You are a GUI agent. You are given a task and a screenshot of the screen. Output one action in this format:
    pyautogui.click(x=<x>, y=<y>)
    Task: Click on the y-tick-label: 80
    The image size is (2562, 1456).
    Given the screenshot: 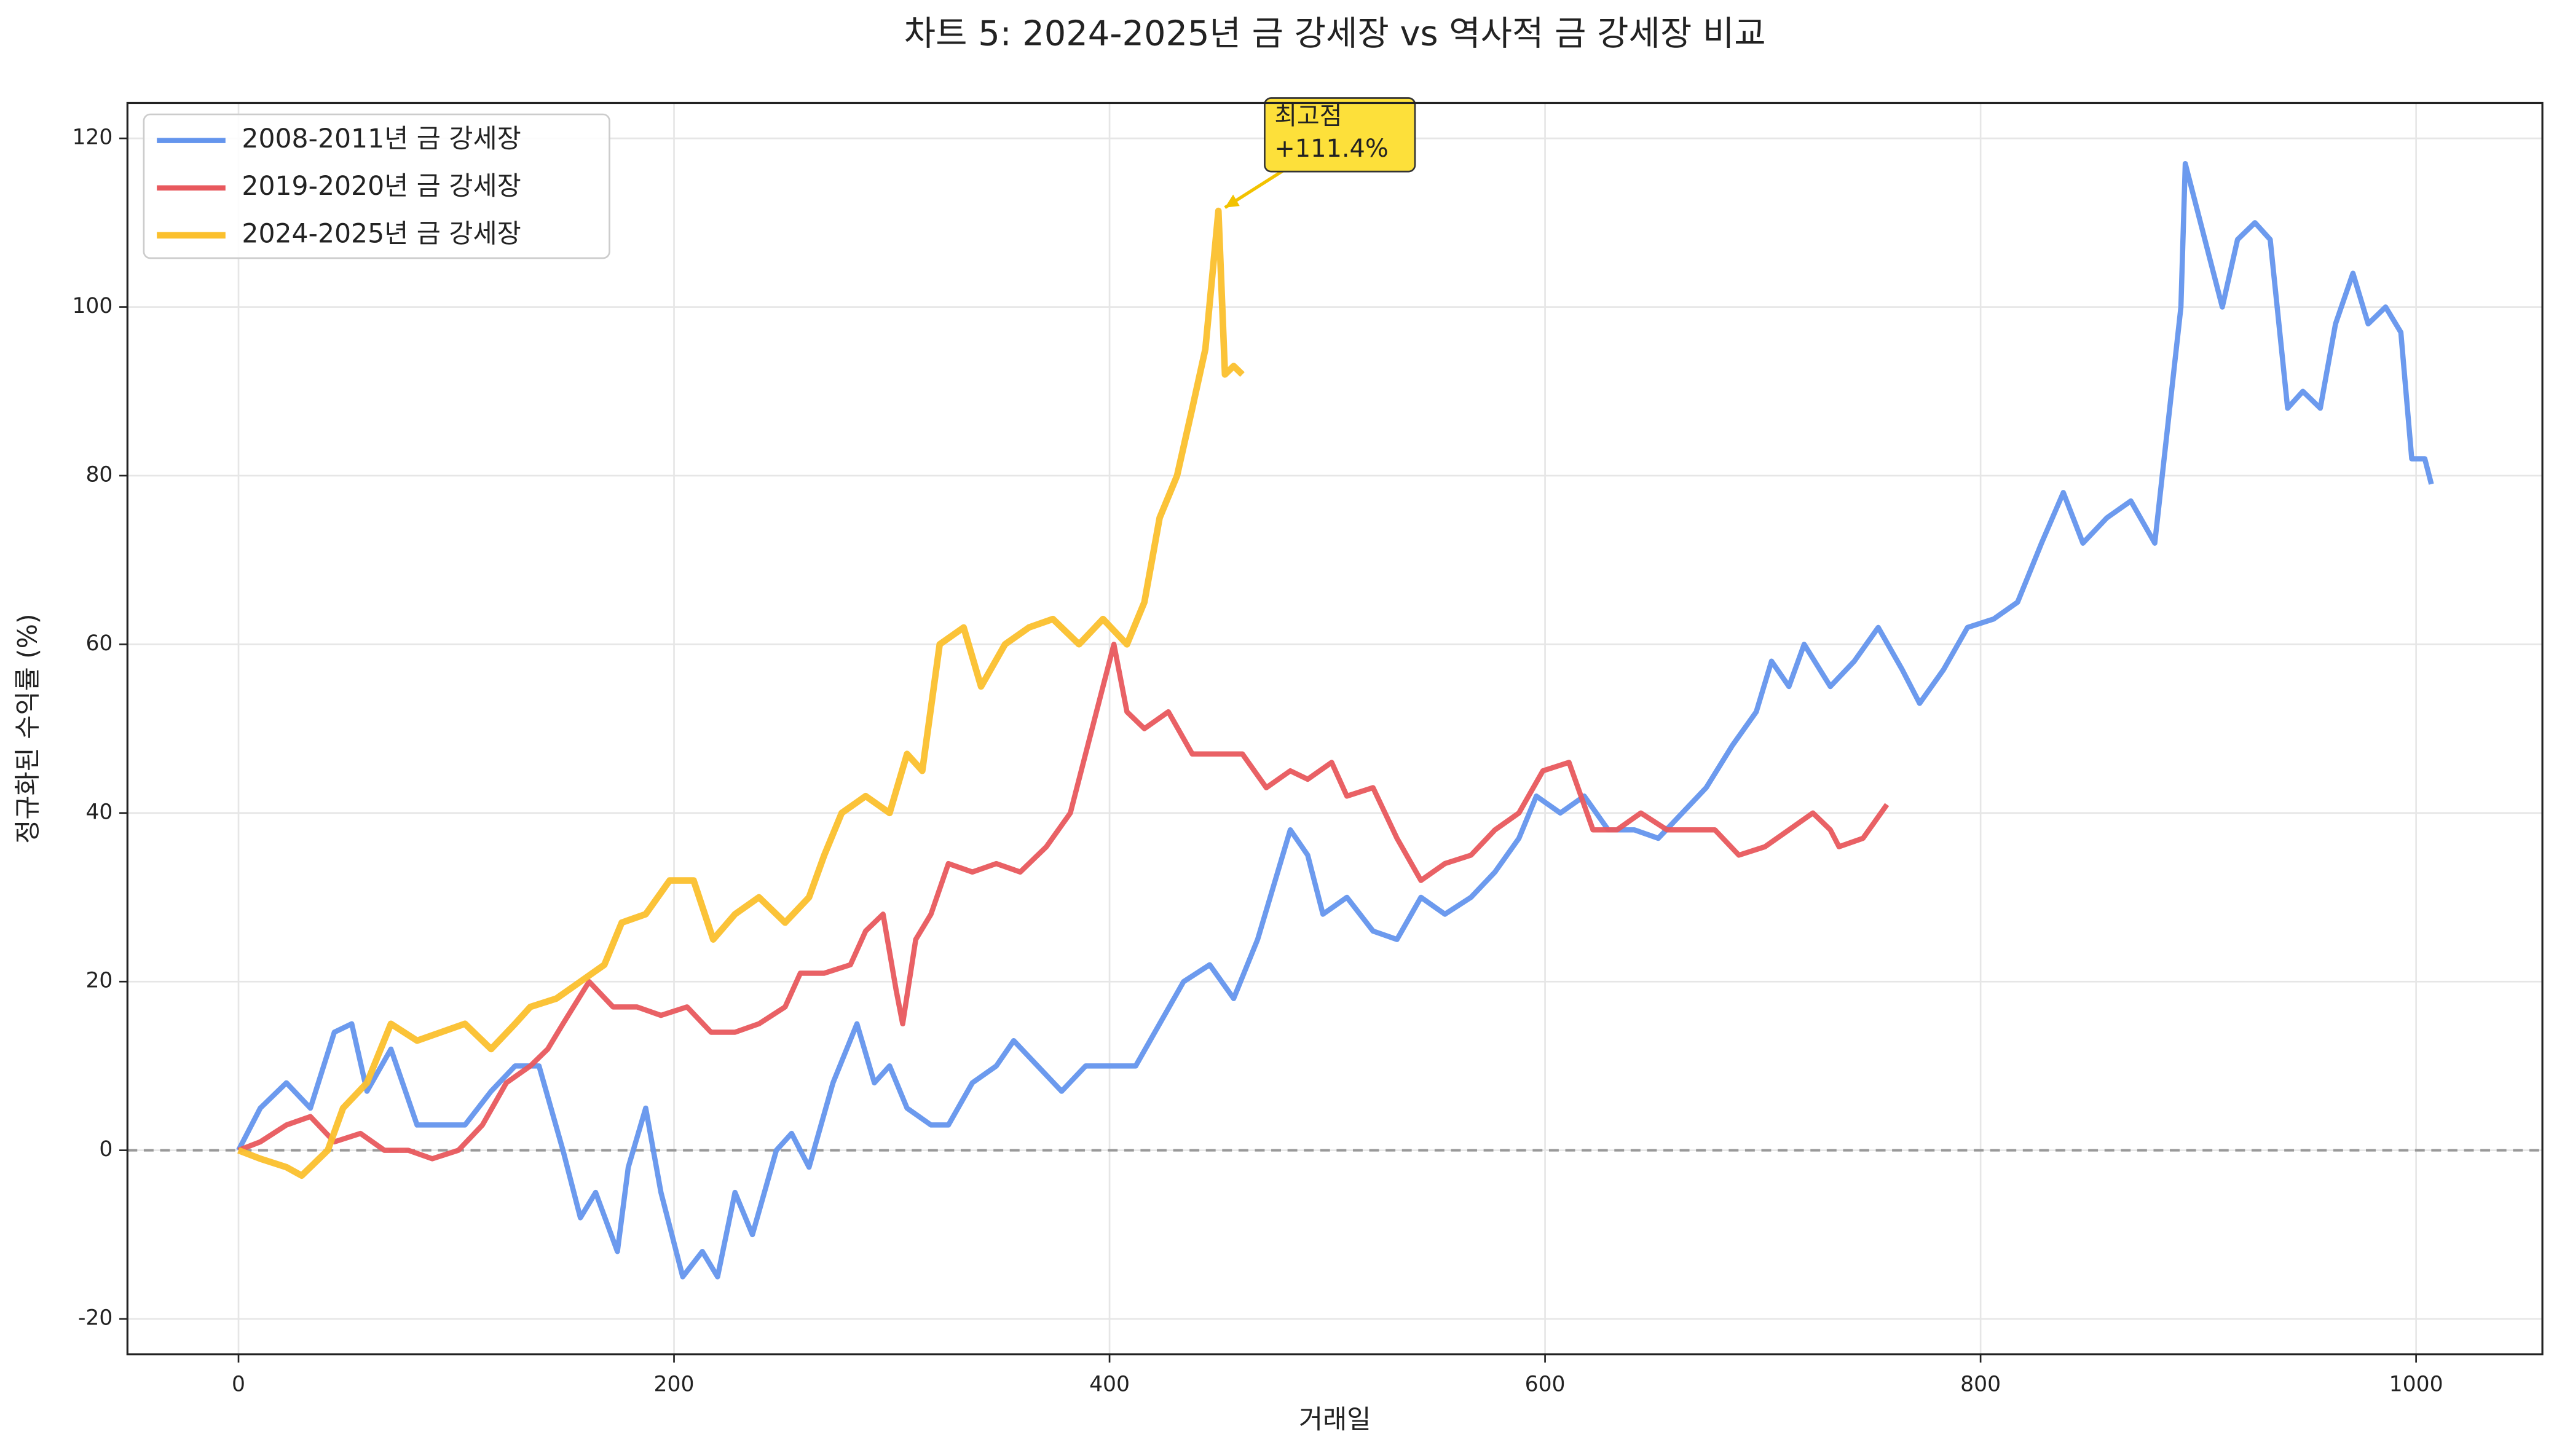 What is the action you would take?
    pyautogui.click(x=98, y=474)
    